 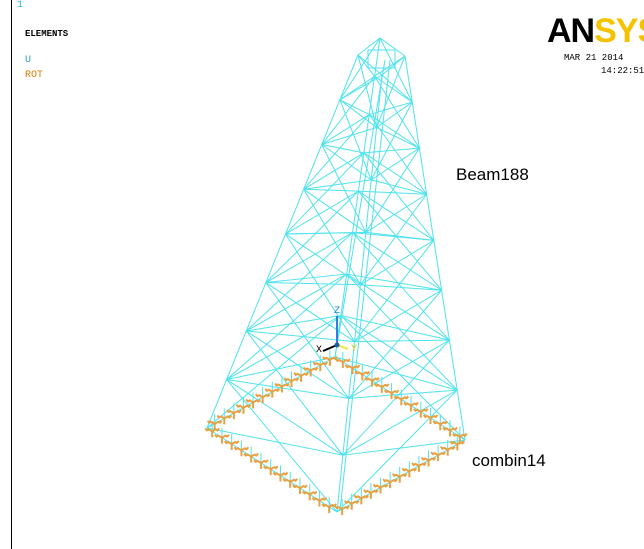 I want to click on triad-x-label: X, so click(x=319, y=350).